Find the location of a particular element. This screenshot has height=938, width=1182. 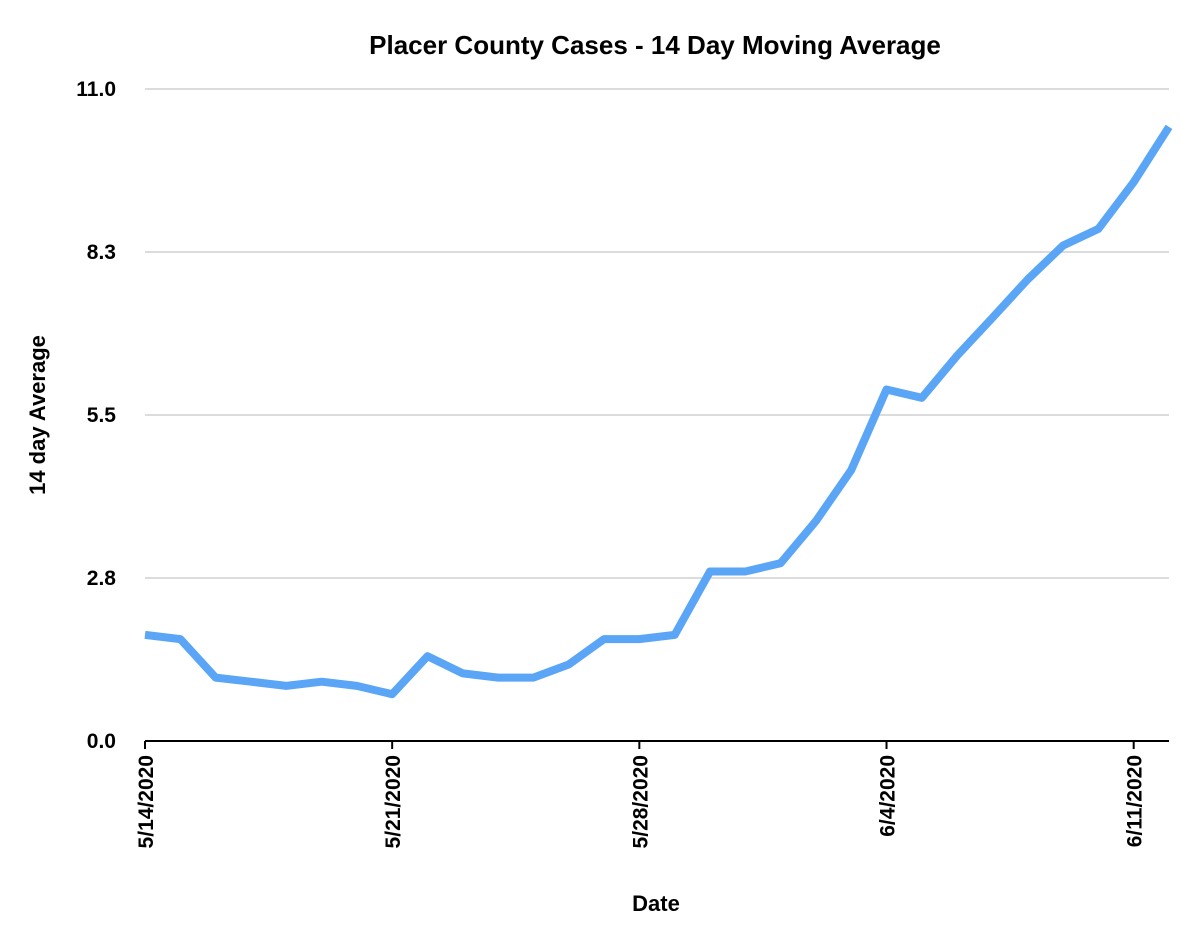

y-tick-label: 5.5 is located at coordinates (102, 415).